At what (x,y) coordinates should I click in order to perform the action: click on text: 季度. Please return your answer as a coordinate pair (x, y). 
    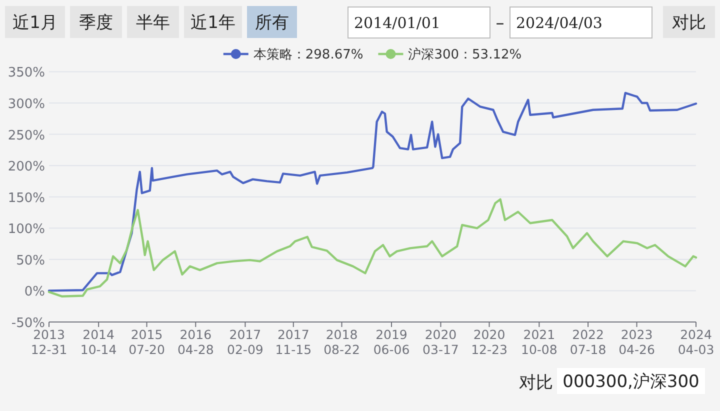
    Looking at the image, I should click on (96, 23).